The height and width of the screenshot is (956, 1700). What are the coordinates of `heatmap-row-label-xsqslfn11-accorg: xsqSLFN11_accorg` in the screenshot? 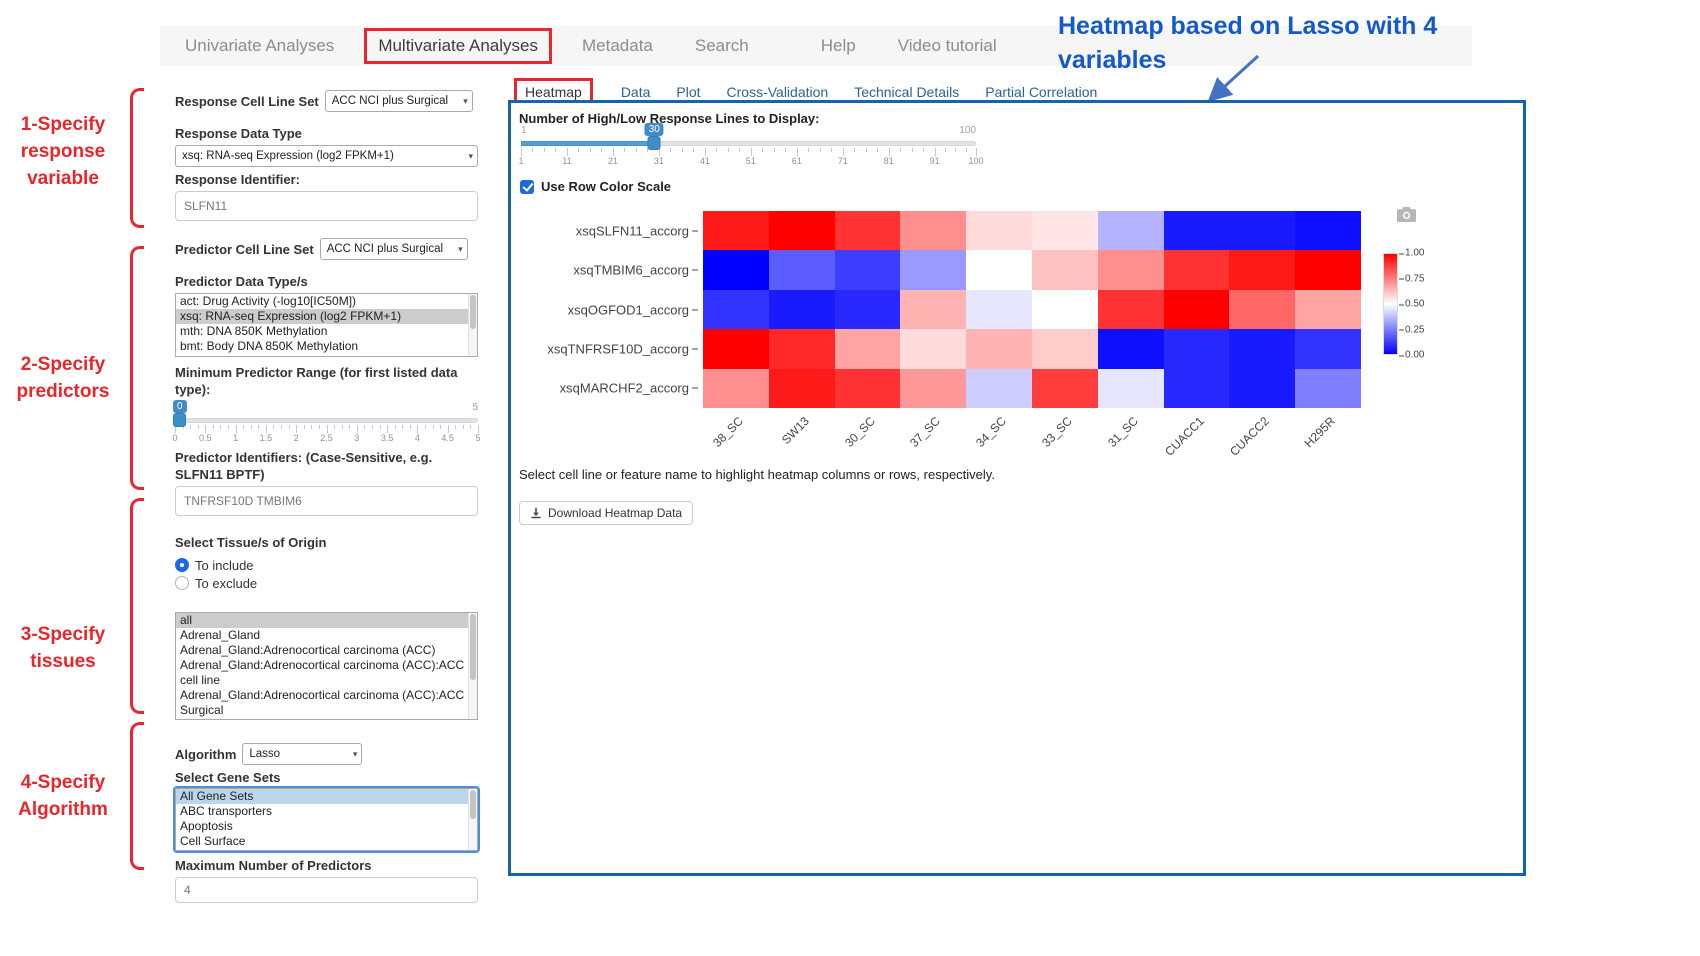 It's located at (632, 231).